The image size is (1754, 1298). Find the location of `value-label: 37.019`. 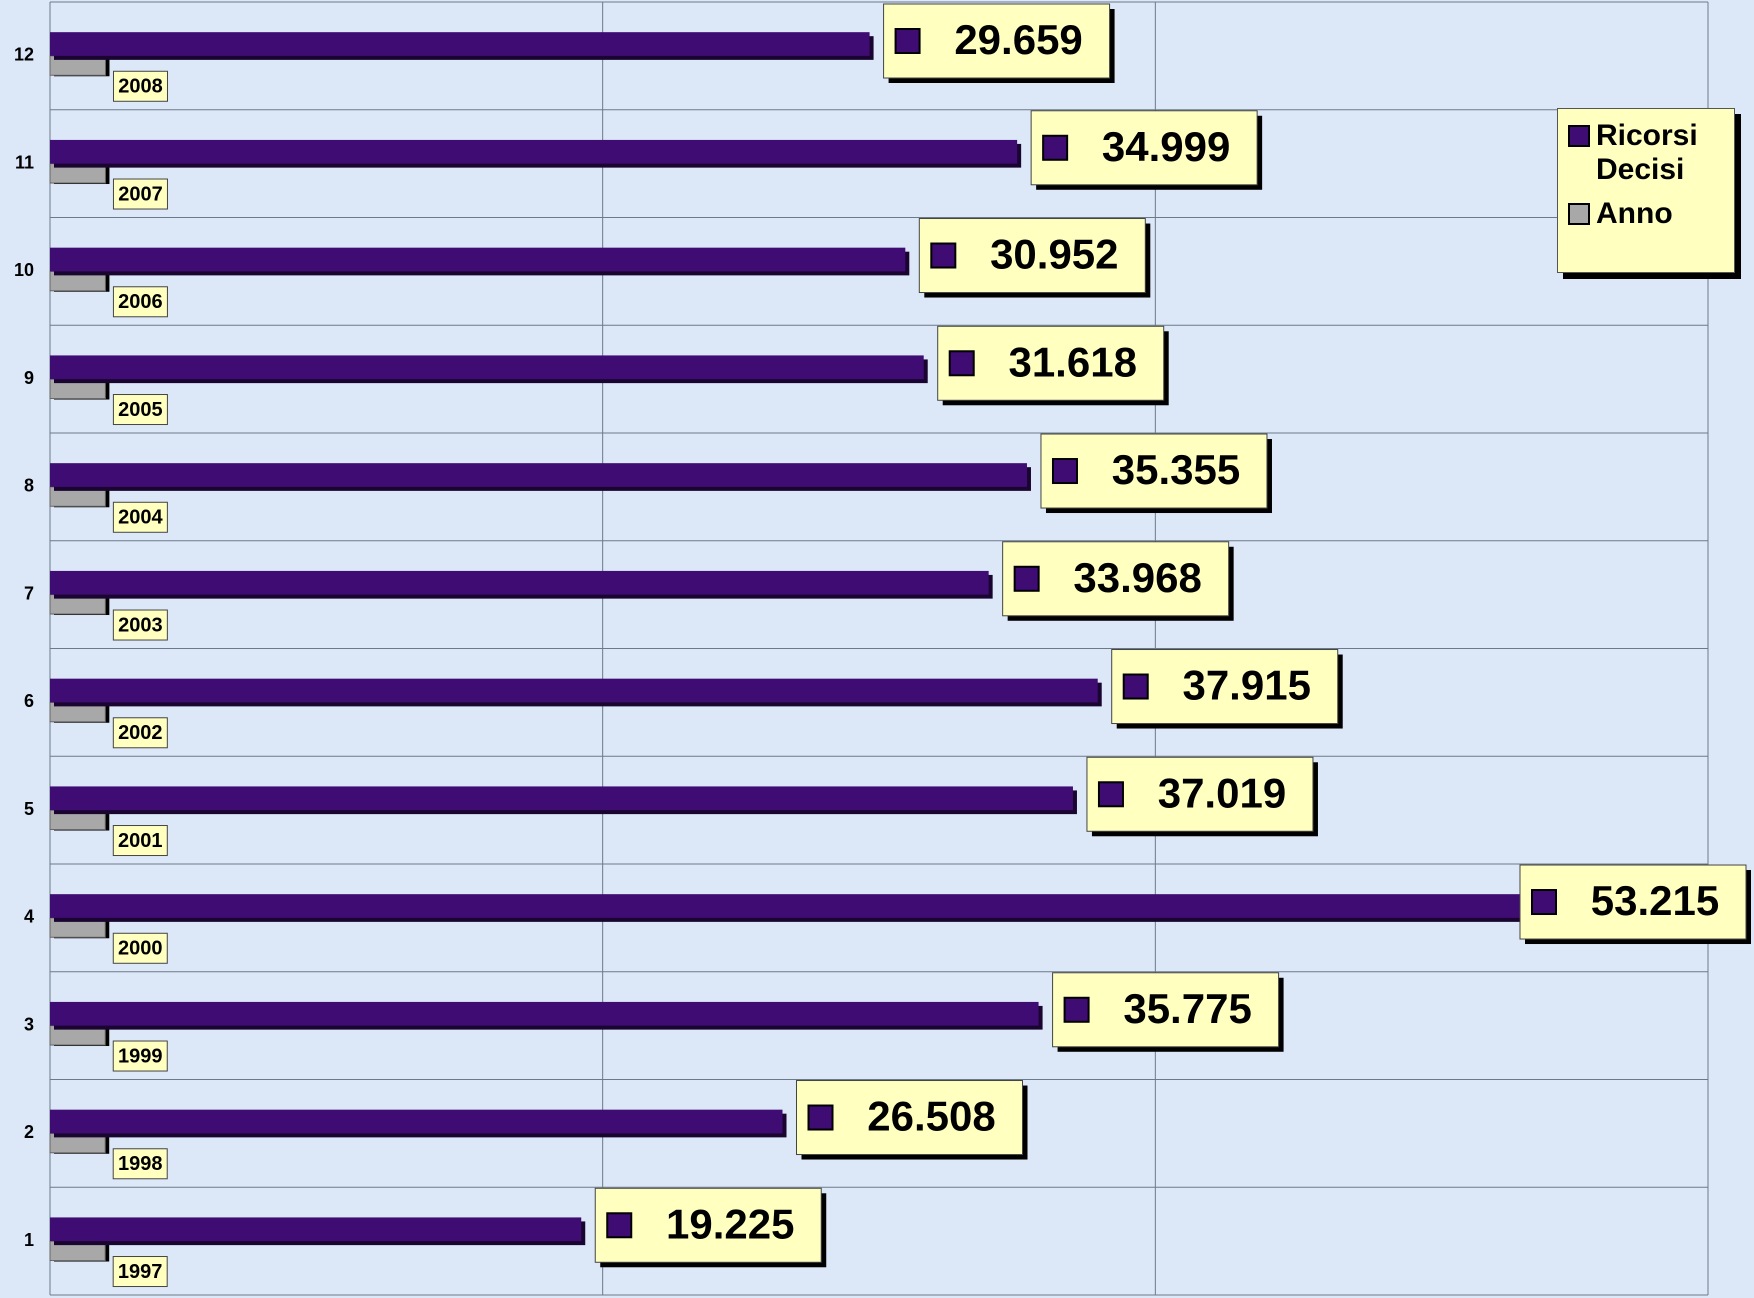

value-label: 37.019 is located at coordinates (1222, 792).